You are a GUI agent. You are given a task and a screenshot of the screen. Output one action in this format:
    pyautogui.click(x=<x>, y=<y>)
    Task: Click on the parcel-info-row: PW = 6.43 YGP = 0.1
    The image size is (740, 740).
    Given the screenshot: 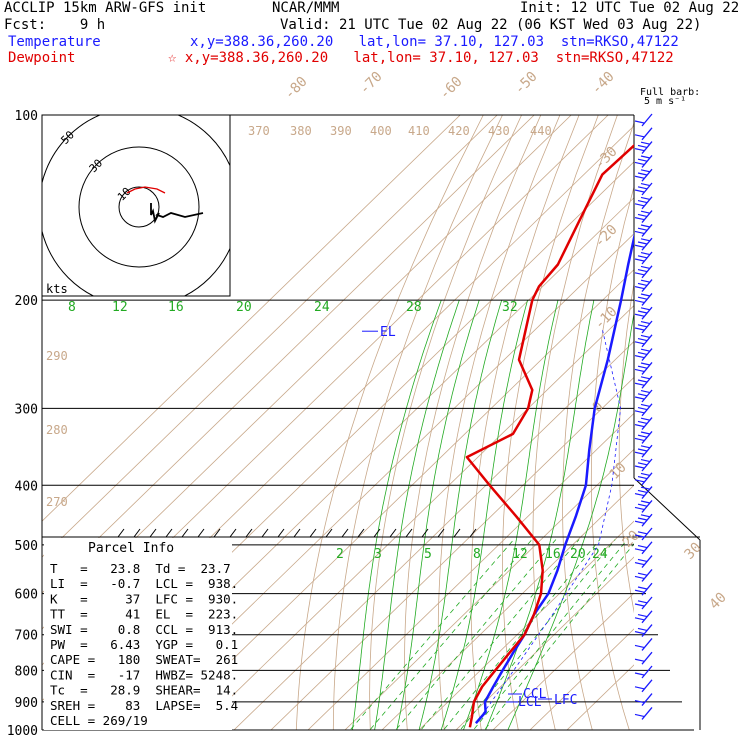 What is the action you would take?
    pyautogui.click(x=144, y=644)
    